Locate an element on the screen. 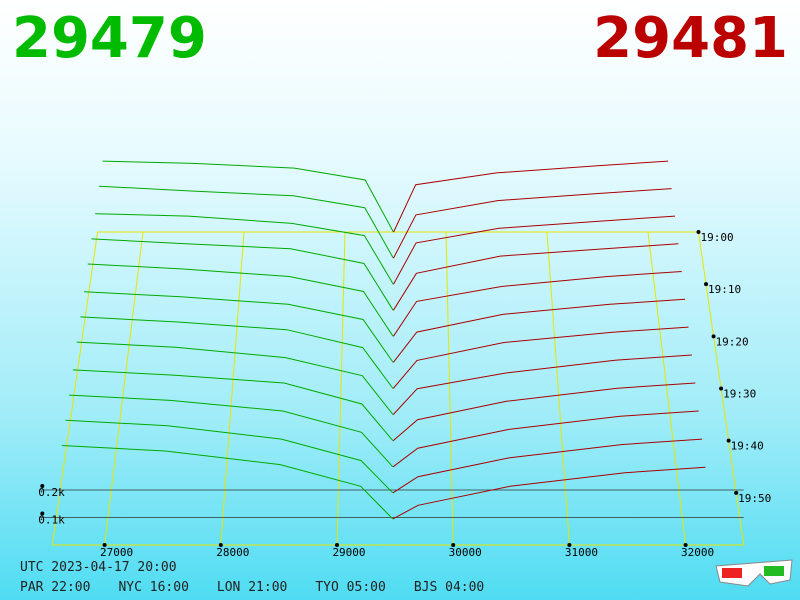  depth-tick-label: 0.1k is located at coordinates (51, 520).